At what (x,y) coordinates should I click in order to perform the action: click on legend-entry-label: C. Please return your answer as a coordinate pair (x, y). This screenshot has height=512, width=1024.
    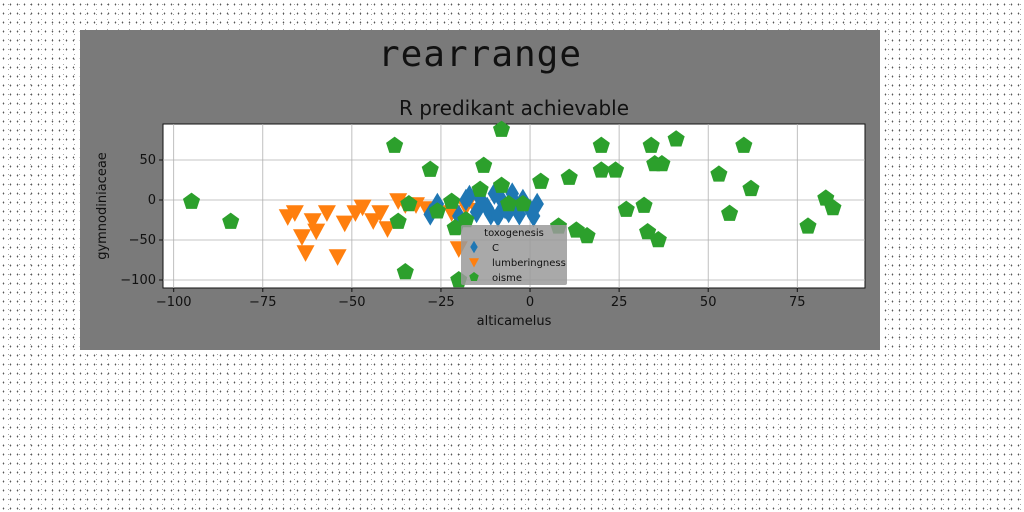
    Looking at the image, I should click on (495, 248).